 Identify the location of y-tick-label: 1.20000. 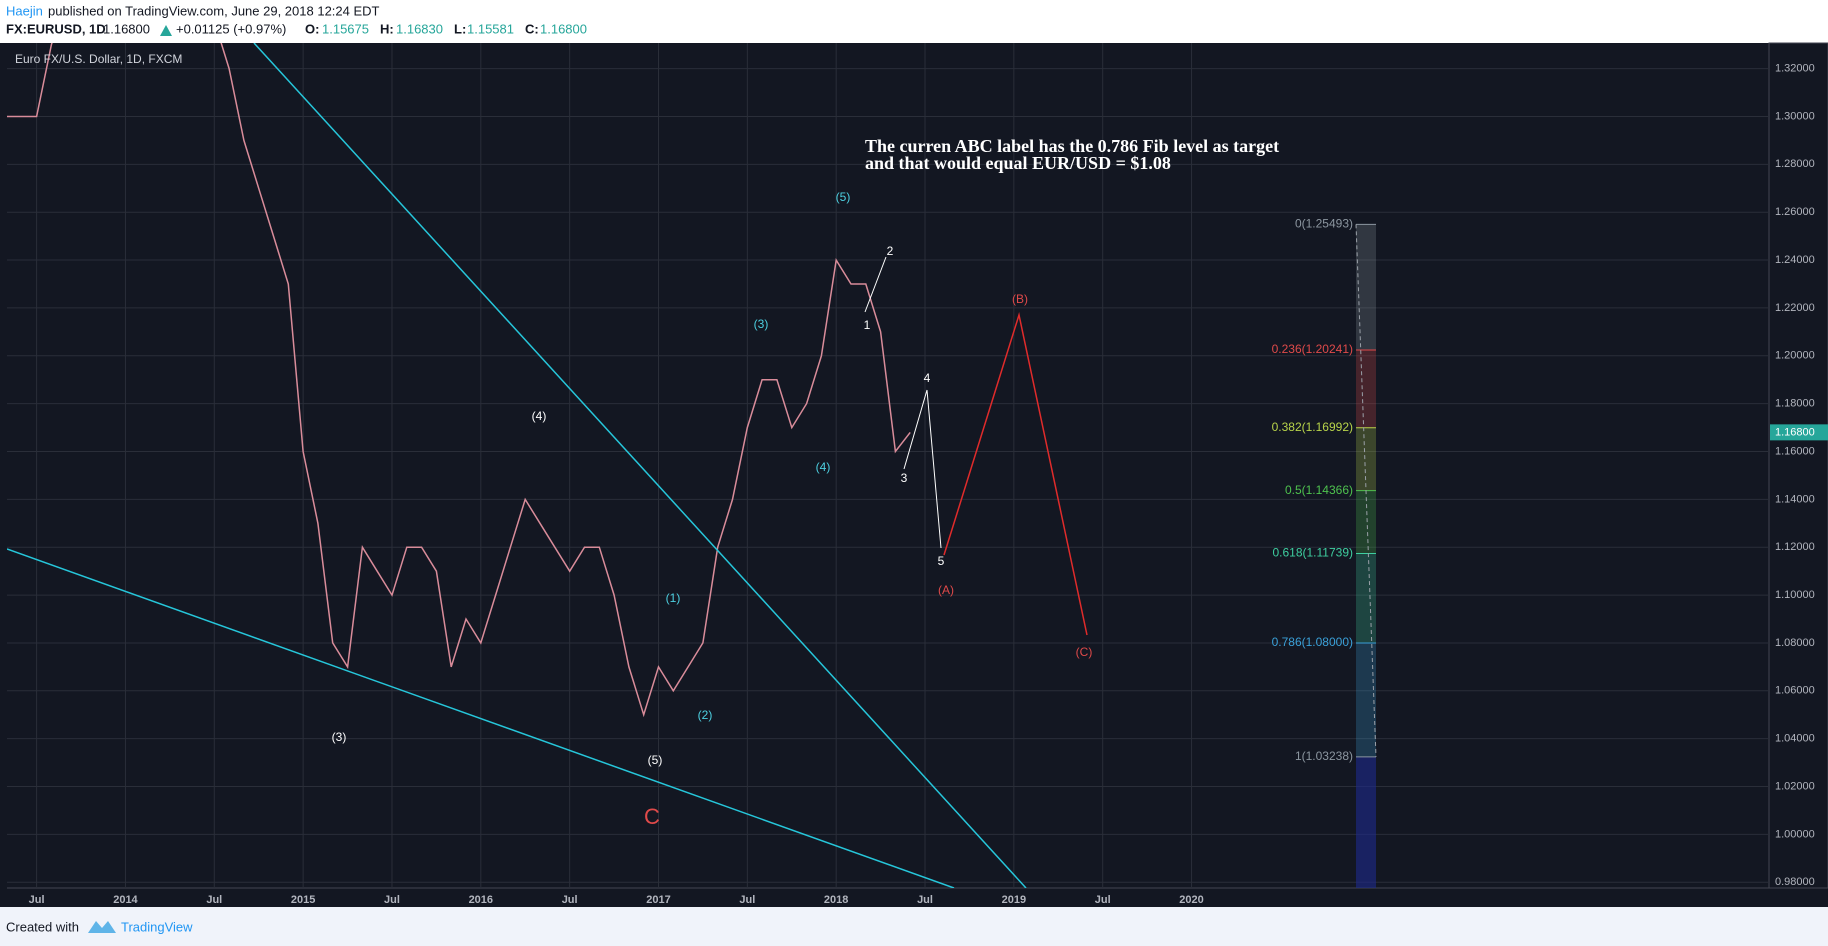
(1795, 356).